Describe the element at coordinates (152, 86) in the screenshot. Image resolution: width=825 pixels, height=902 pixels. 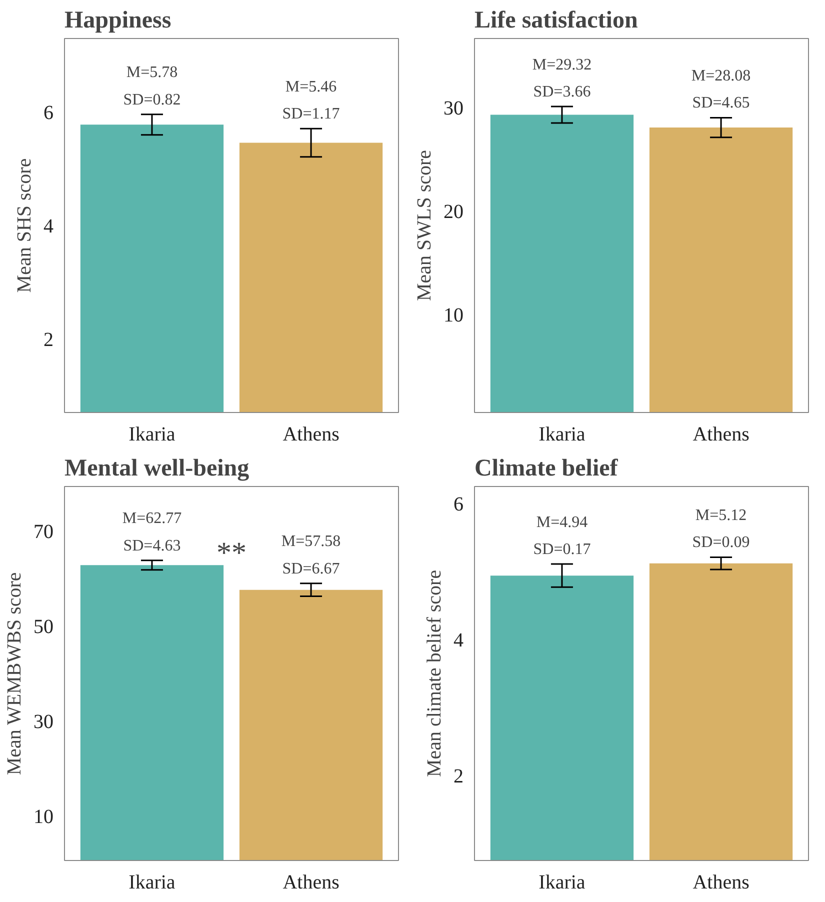
I see `data-label: M=5.78 SD=0.82` at that location.